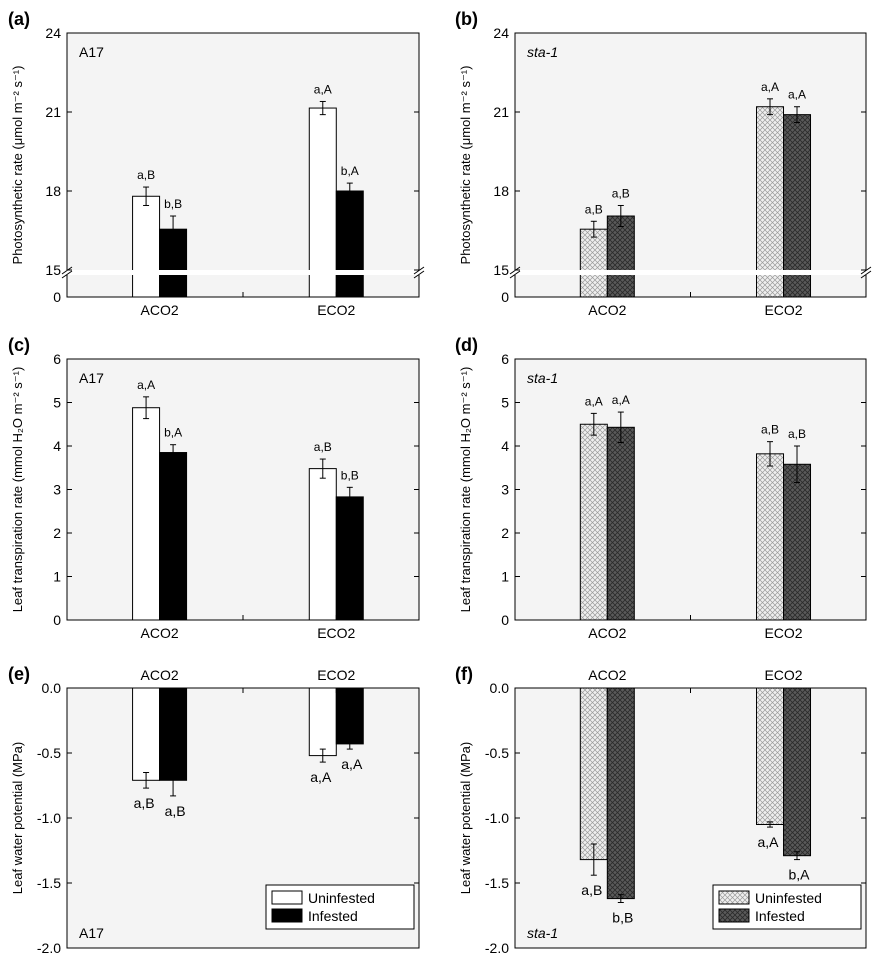 The image size is (875, 955). I want to click on panel-letter: (b), so click(466, 19).